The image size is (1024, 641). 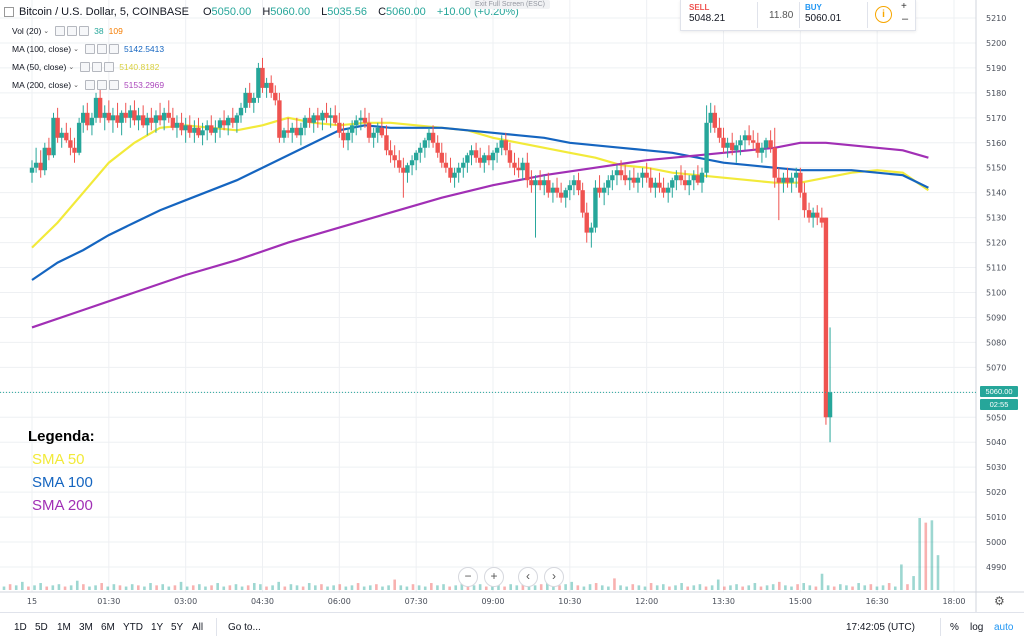 I want to click on indicator-ma100: MA (100, close) ⌄ 5142.5413, so click(x=88, y=49).